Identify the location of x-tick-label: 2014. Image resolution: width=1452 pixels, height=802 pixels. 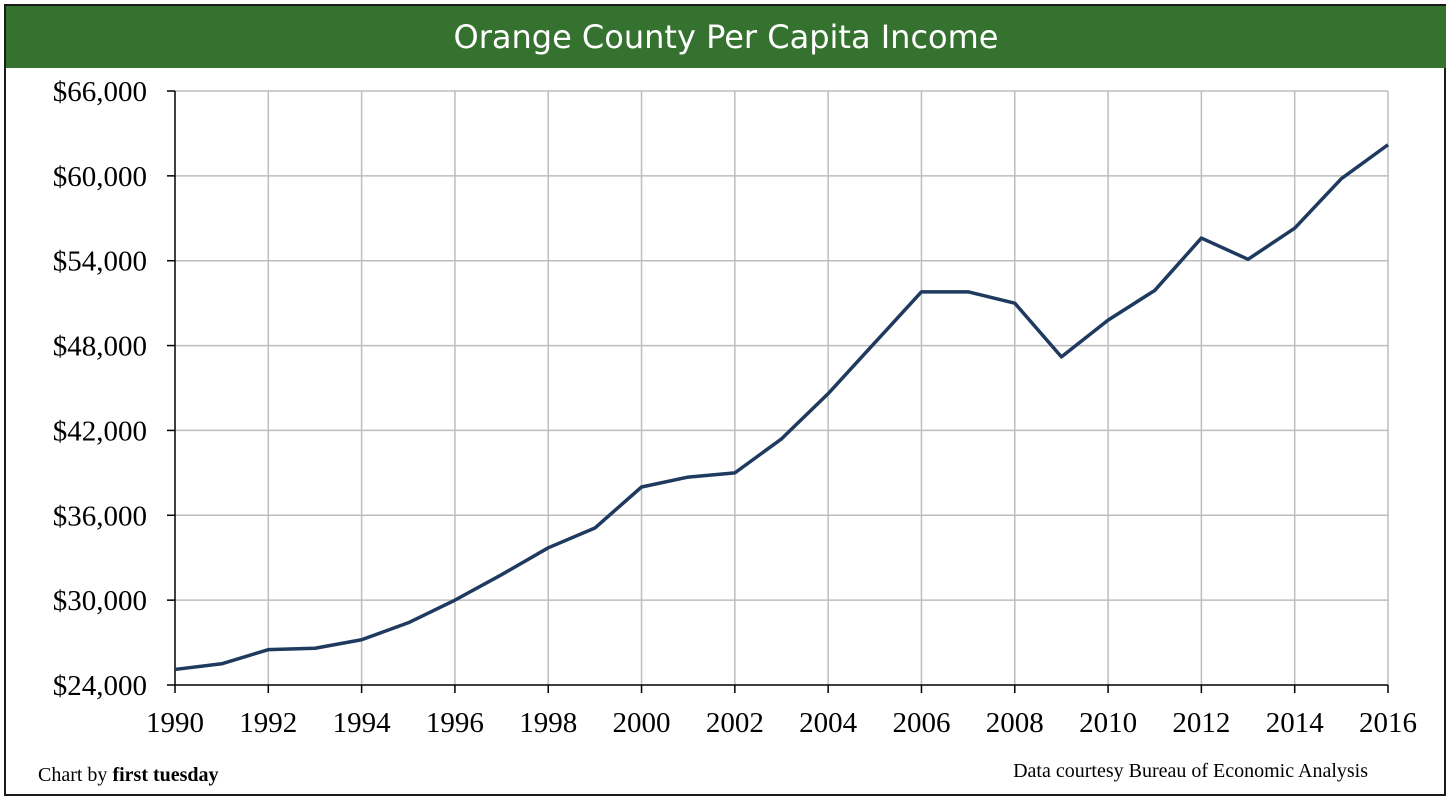
(1295, 723).